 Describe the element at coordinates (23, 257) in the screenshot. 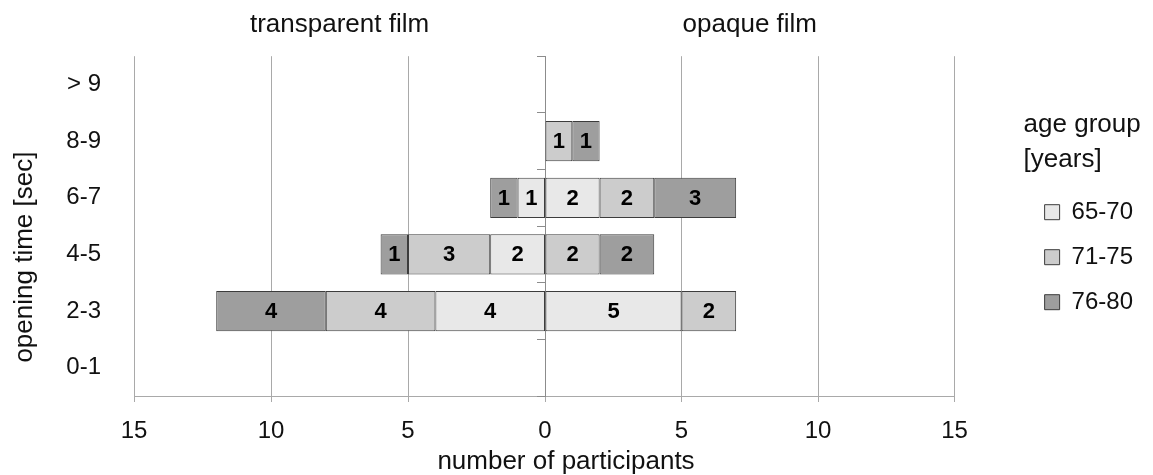

I see `y-axis-title: opening time [sec]` at that location.